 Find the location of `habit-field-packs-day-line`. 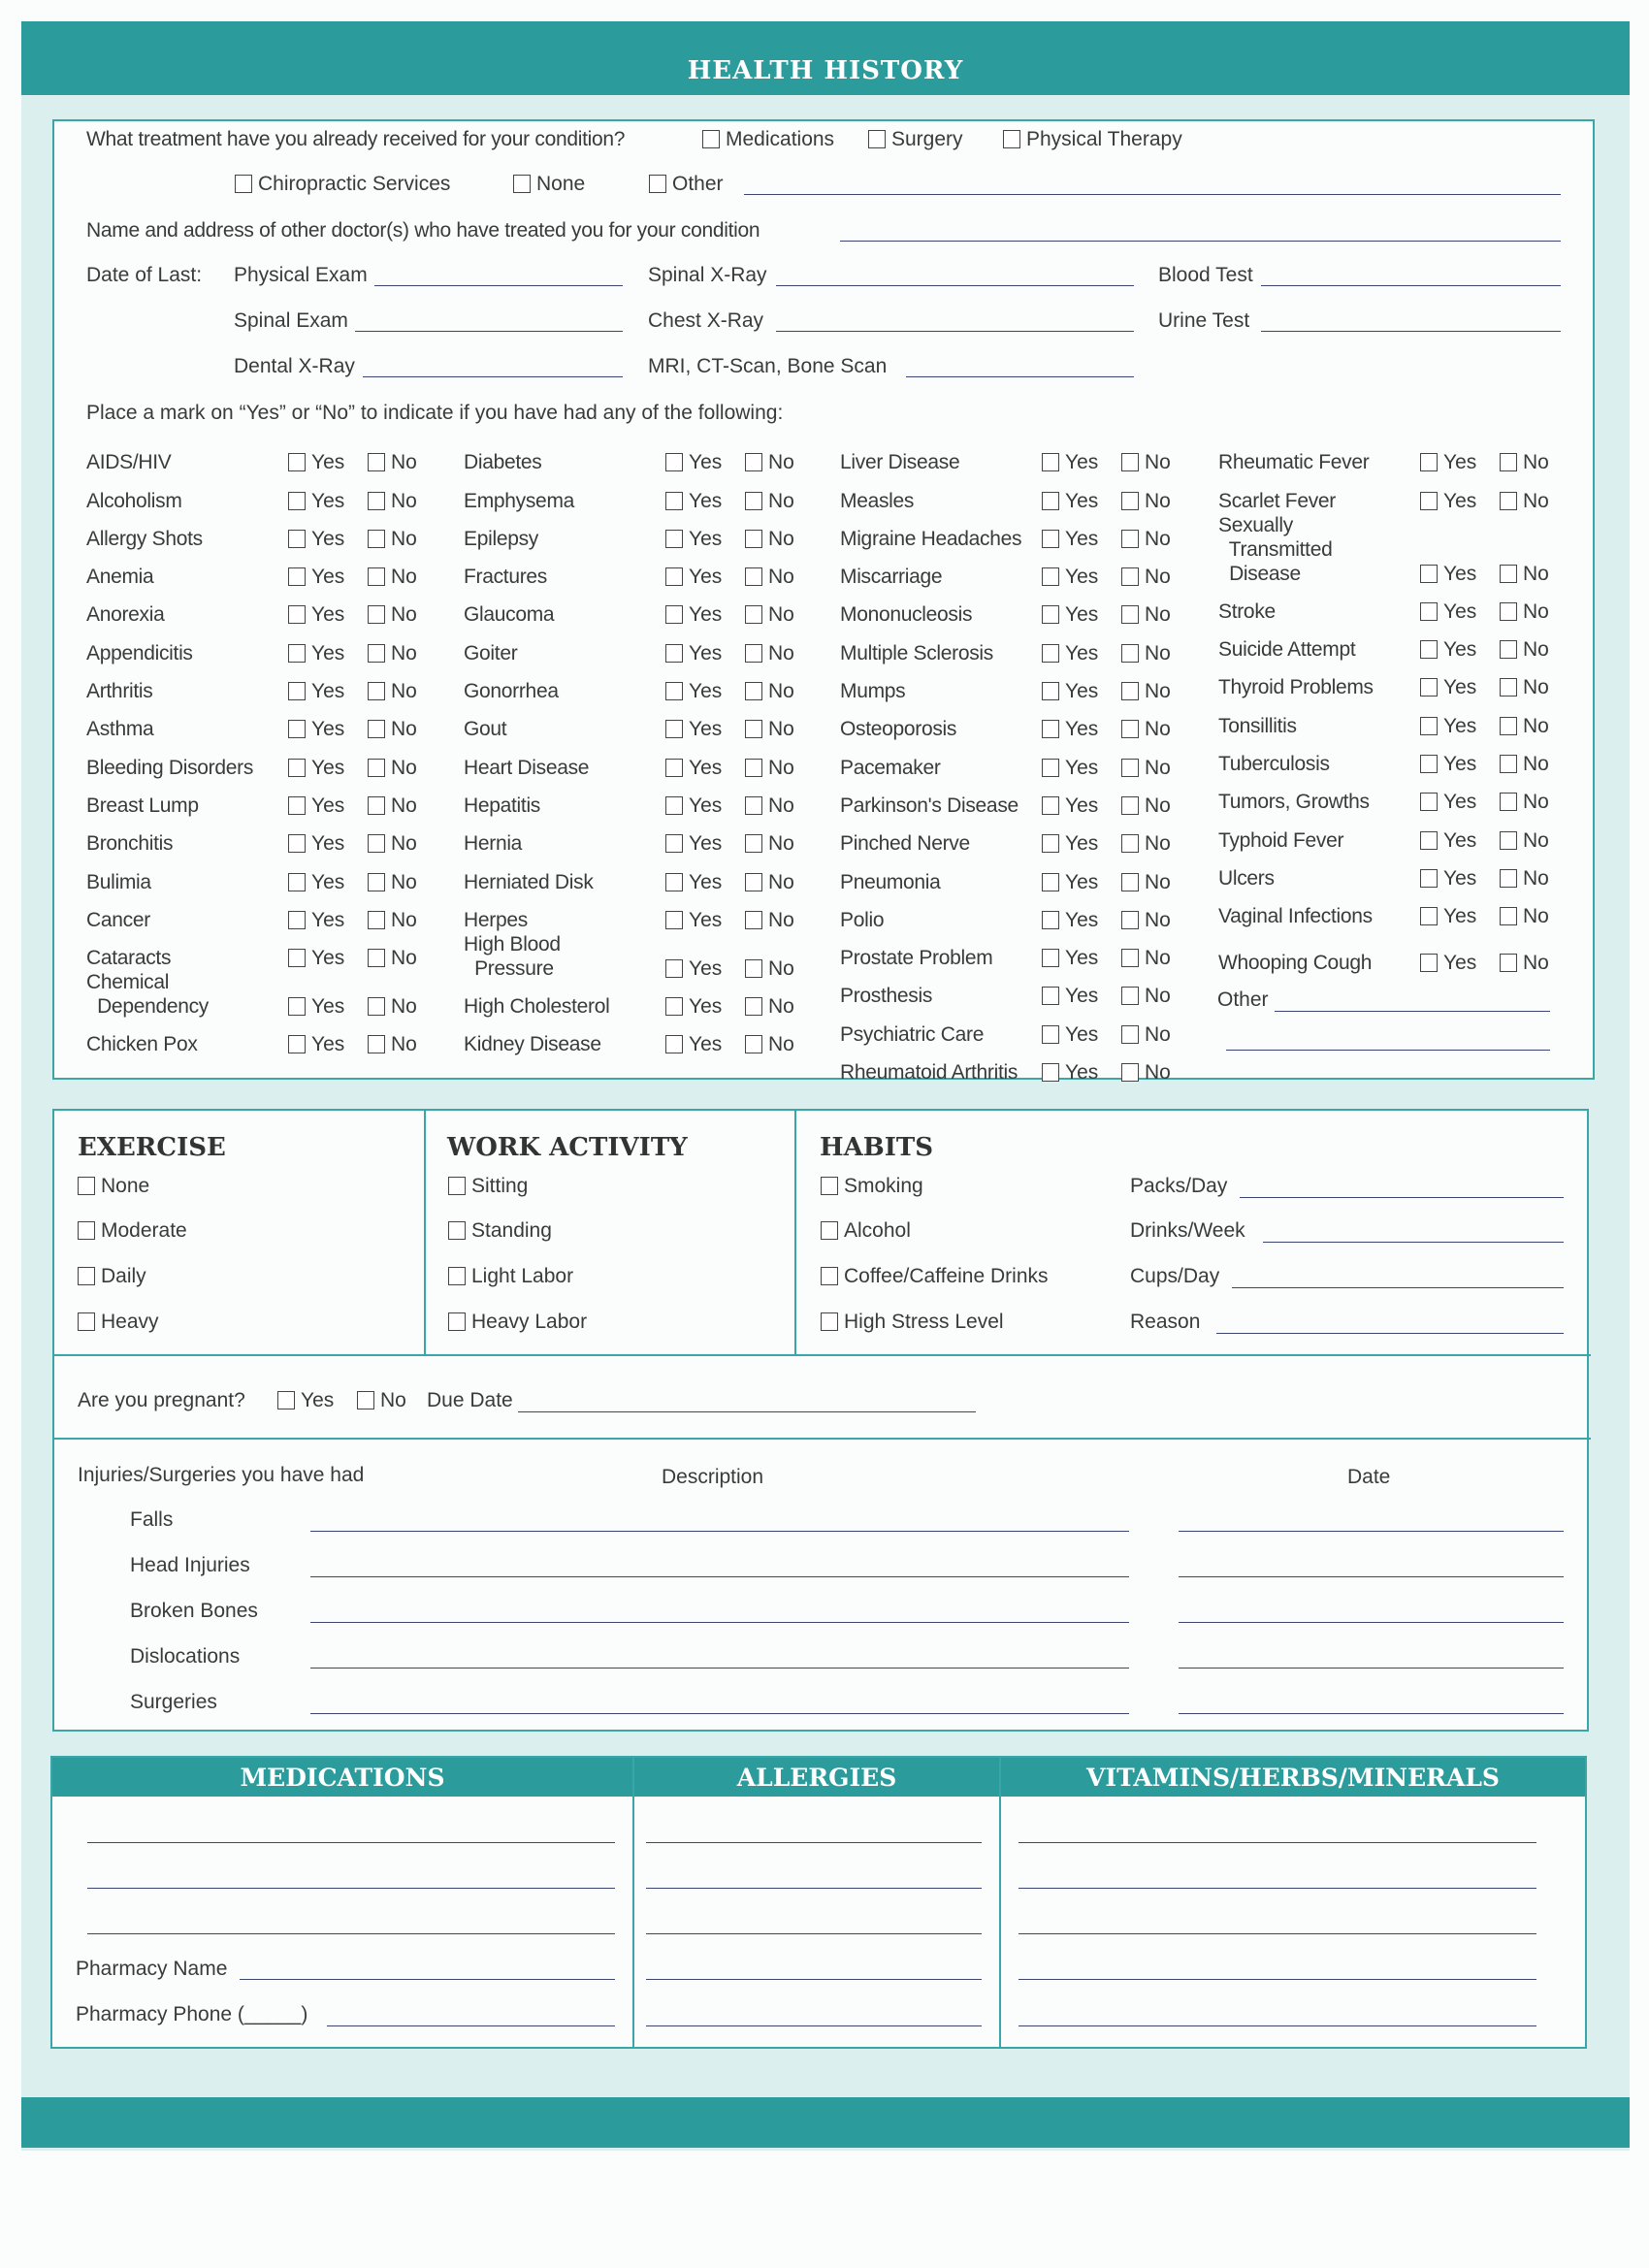

habit-field-packs-day-line is located at coordinates (1402, 1197).